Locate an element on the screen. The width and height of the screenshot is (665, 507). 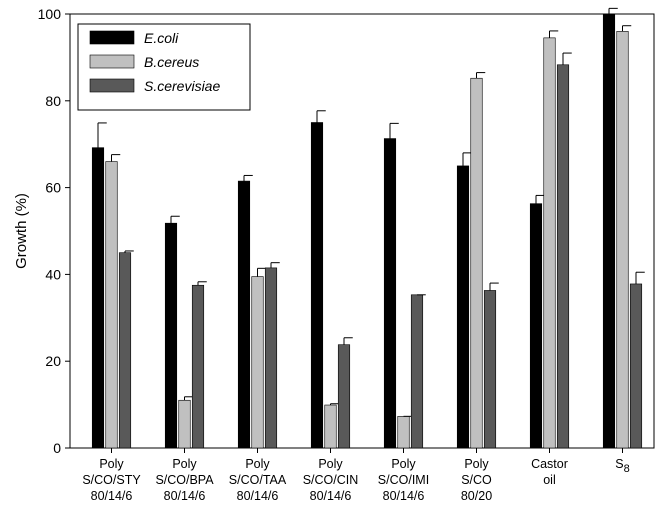
x-tick-label: Castor is located at coordinates (549, 464).